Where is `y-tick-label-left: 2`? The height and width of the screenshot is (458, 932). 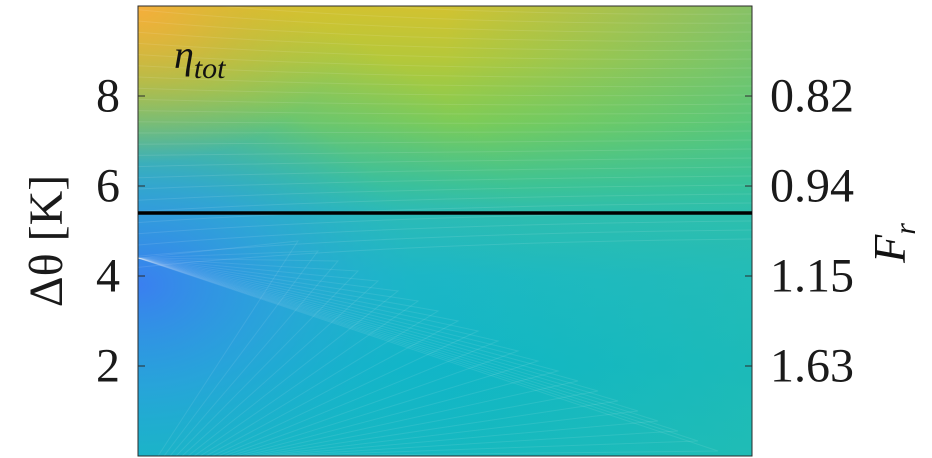 y-tick-label-left: 2 is located at coordinates (108, 366).